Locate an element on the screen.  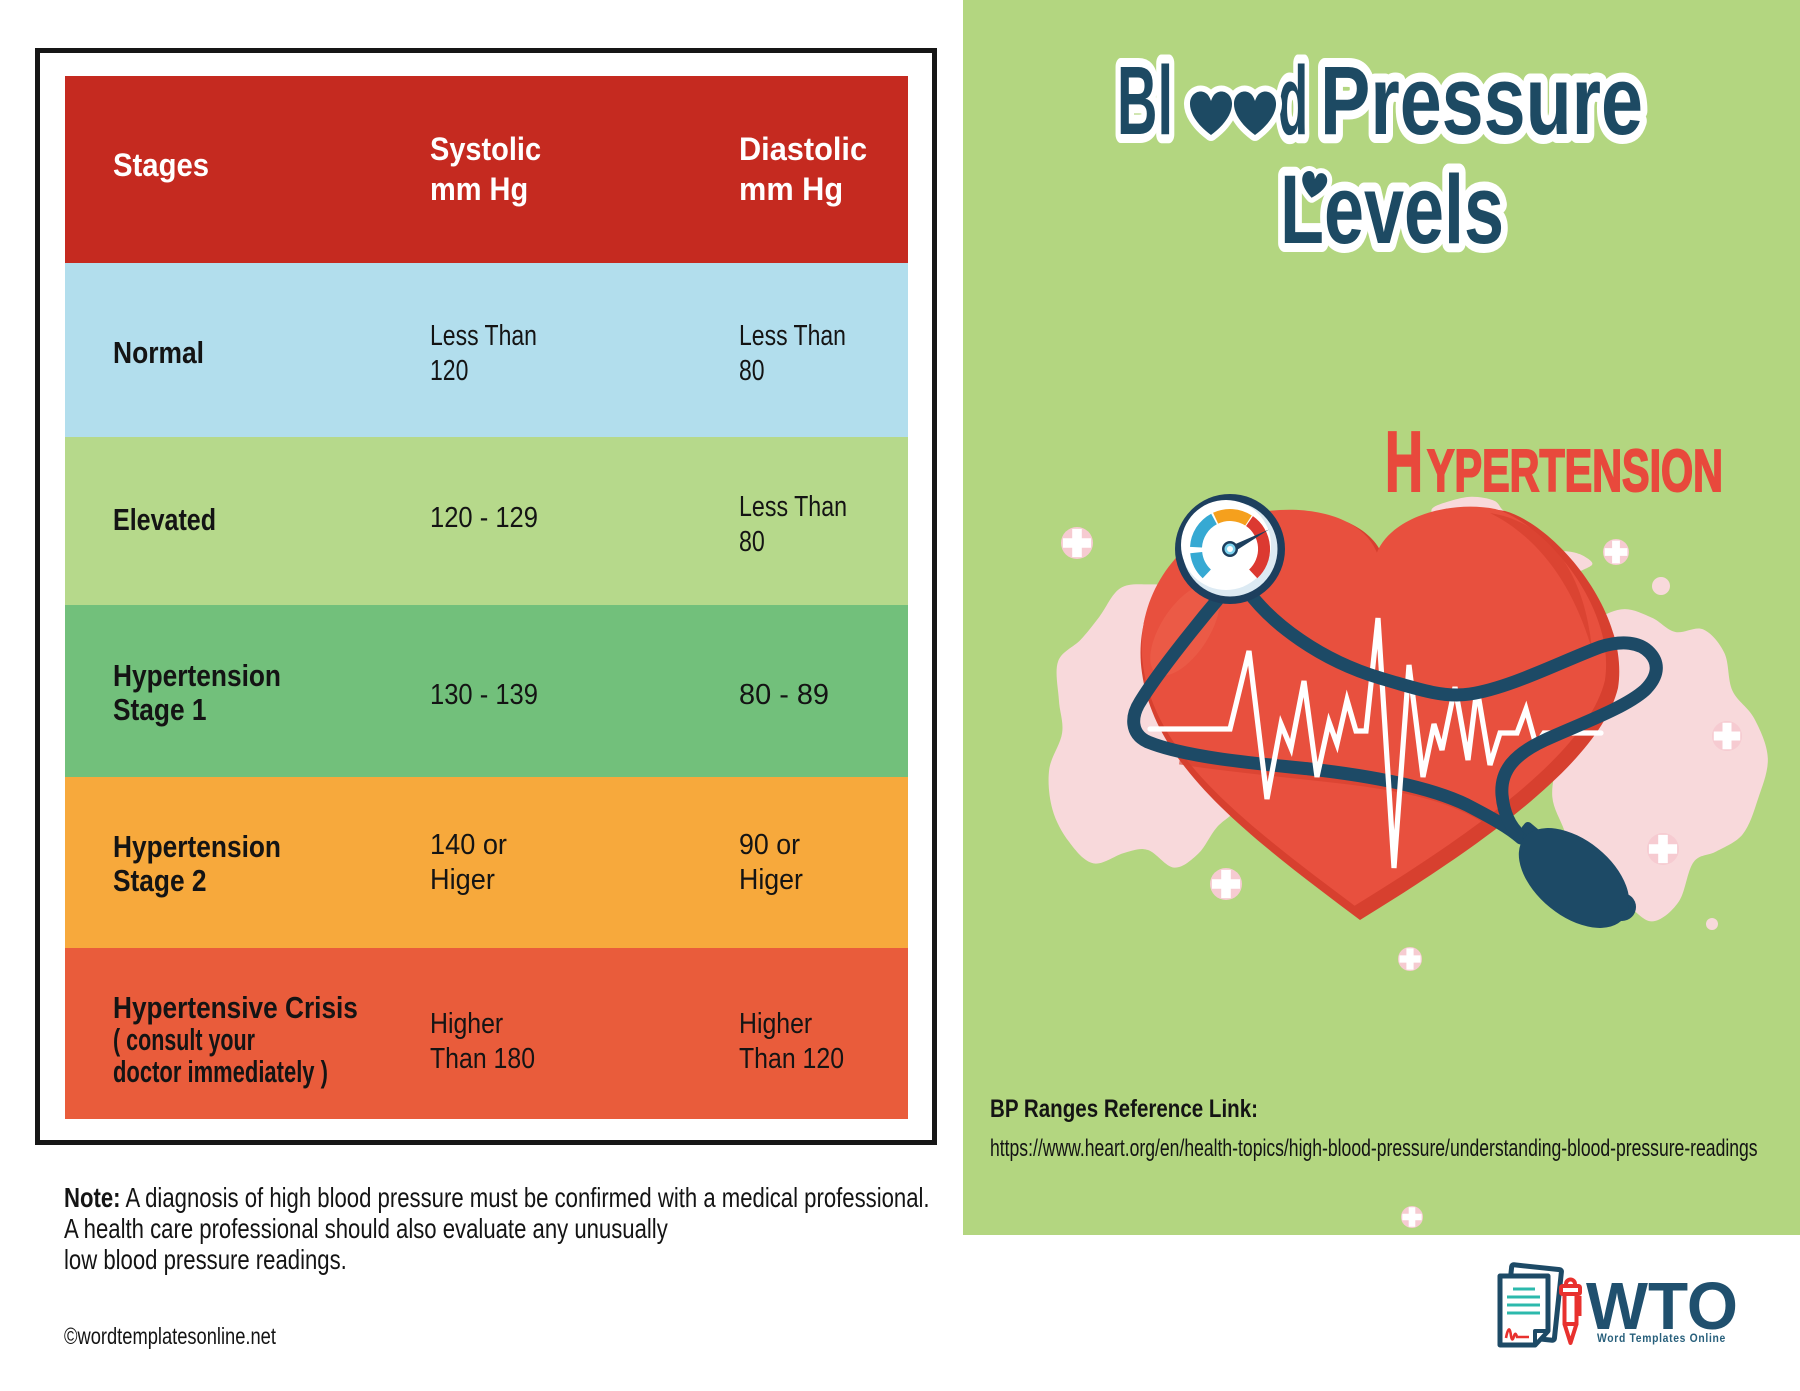
svg-text: Levels is located at coordinates (1392, 209).